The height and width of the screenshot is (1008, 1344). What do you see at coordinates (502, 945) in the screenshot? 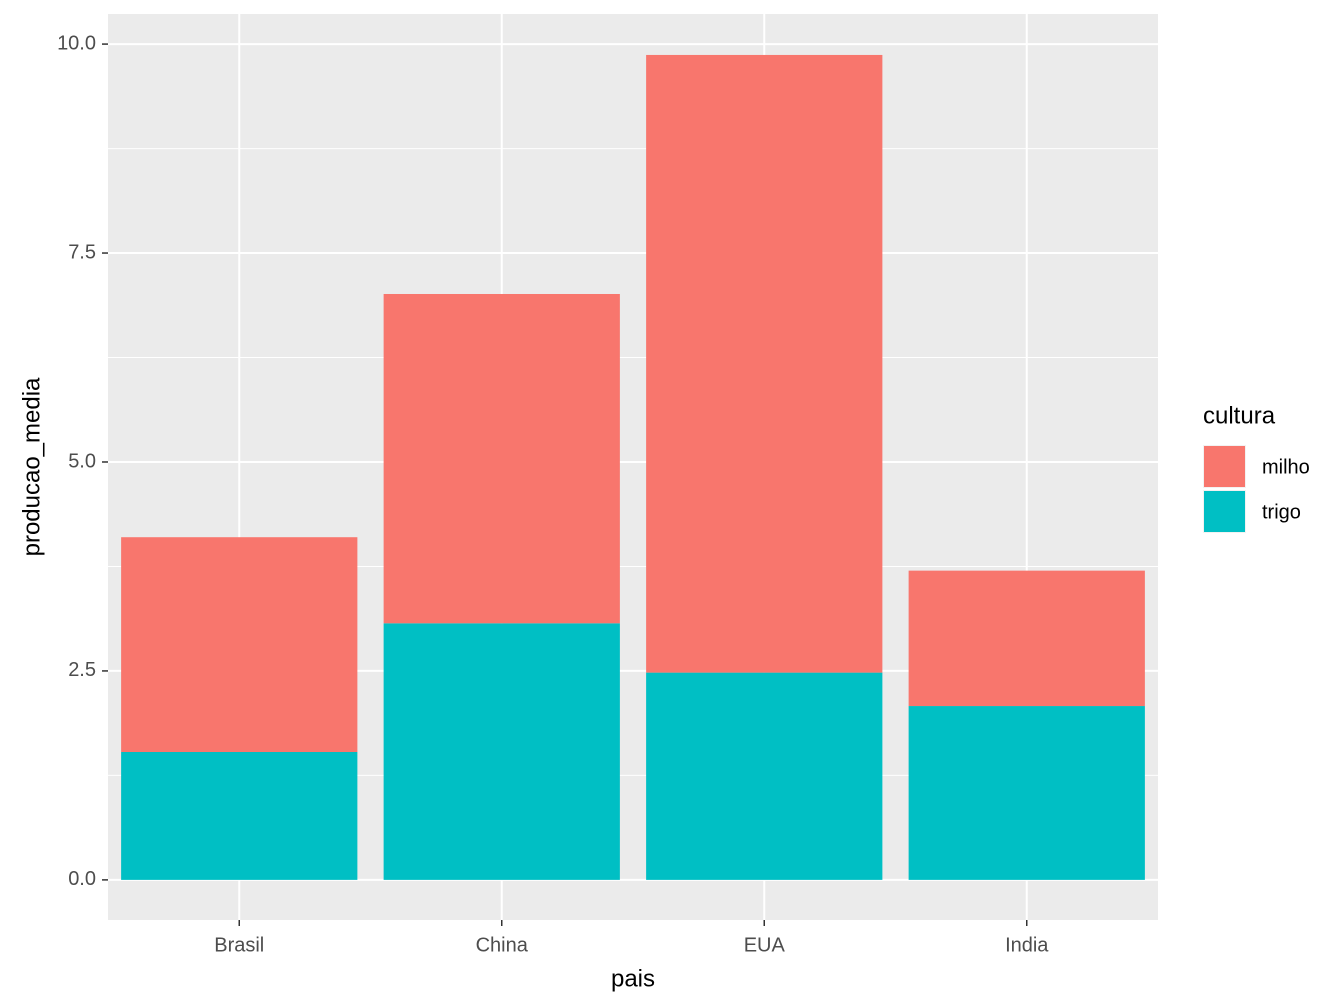
I see `x-tick-label: China` at bounding box center [502, 945].